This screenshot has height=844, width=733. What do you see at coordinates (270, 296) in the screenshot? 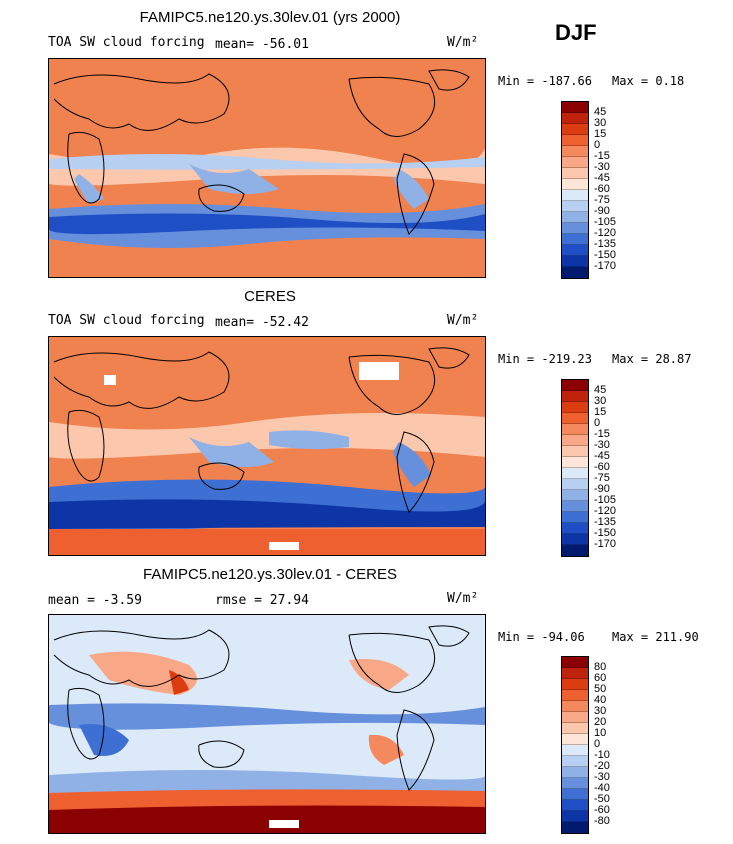
I see `panel-2-title: CERES` at bounding box center [270, 296].